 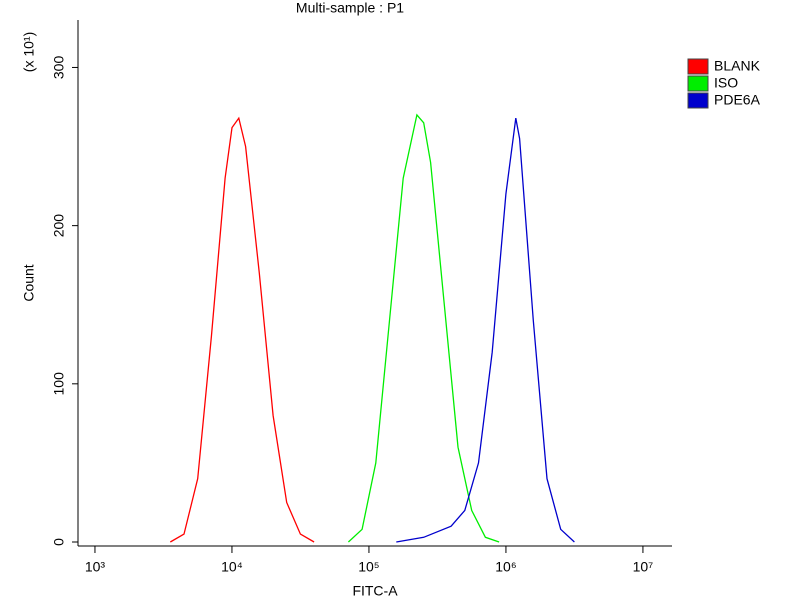 What do you see at coordinates (59, 542) in the screenshot?
I see `y-tick-label: 0` at bounding box center [59, 542].